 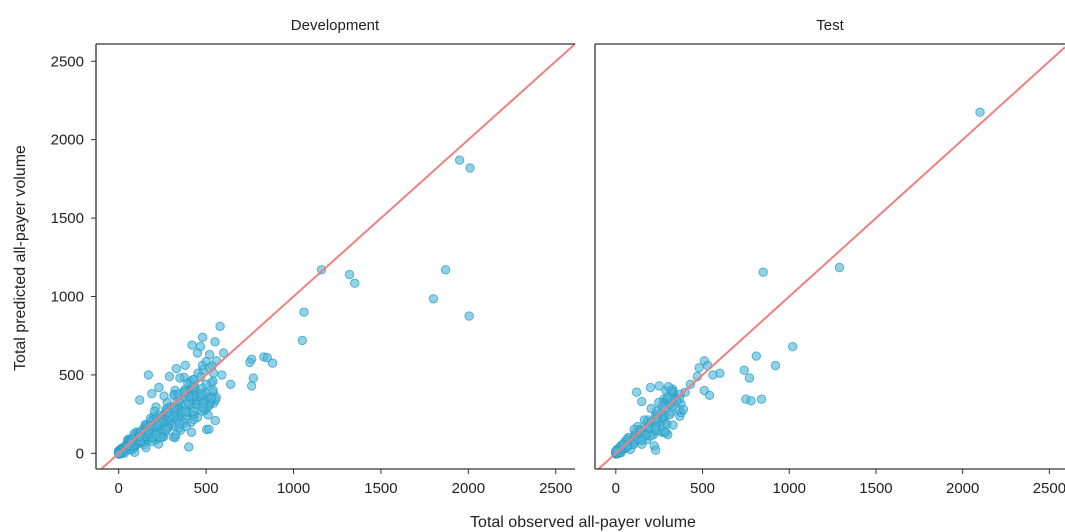 I want to click on y-tick-label: 500, so click(x=71, y=375).